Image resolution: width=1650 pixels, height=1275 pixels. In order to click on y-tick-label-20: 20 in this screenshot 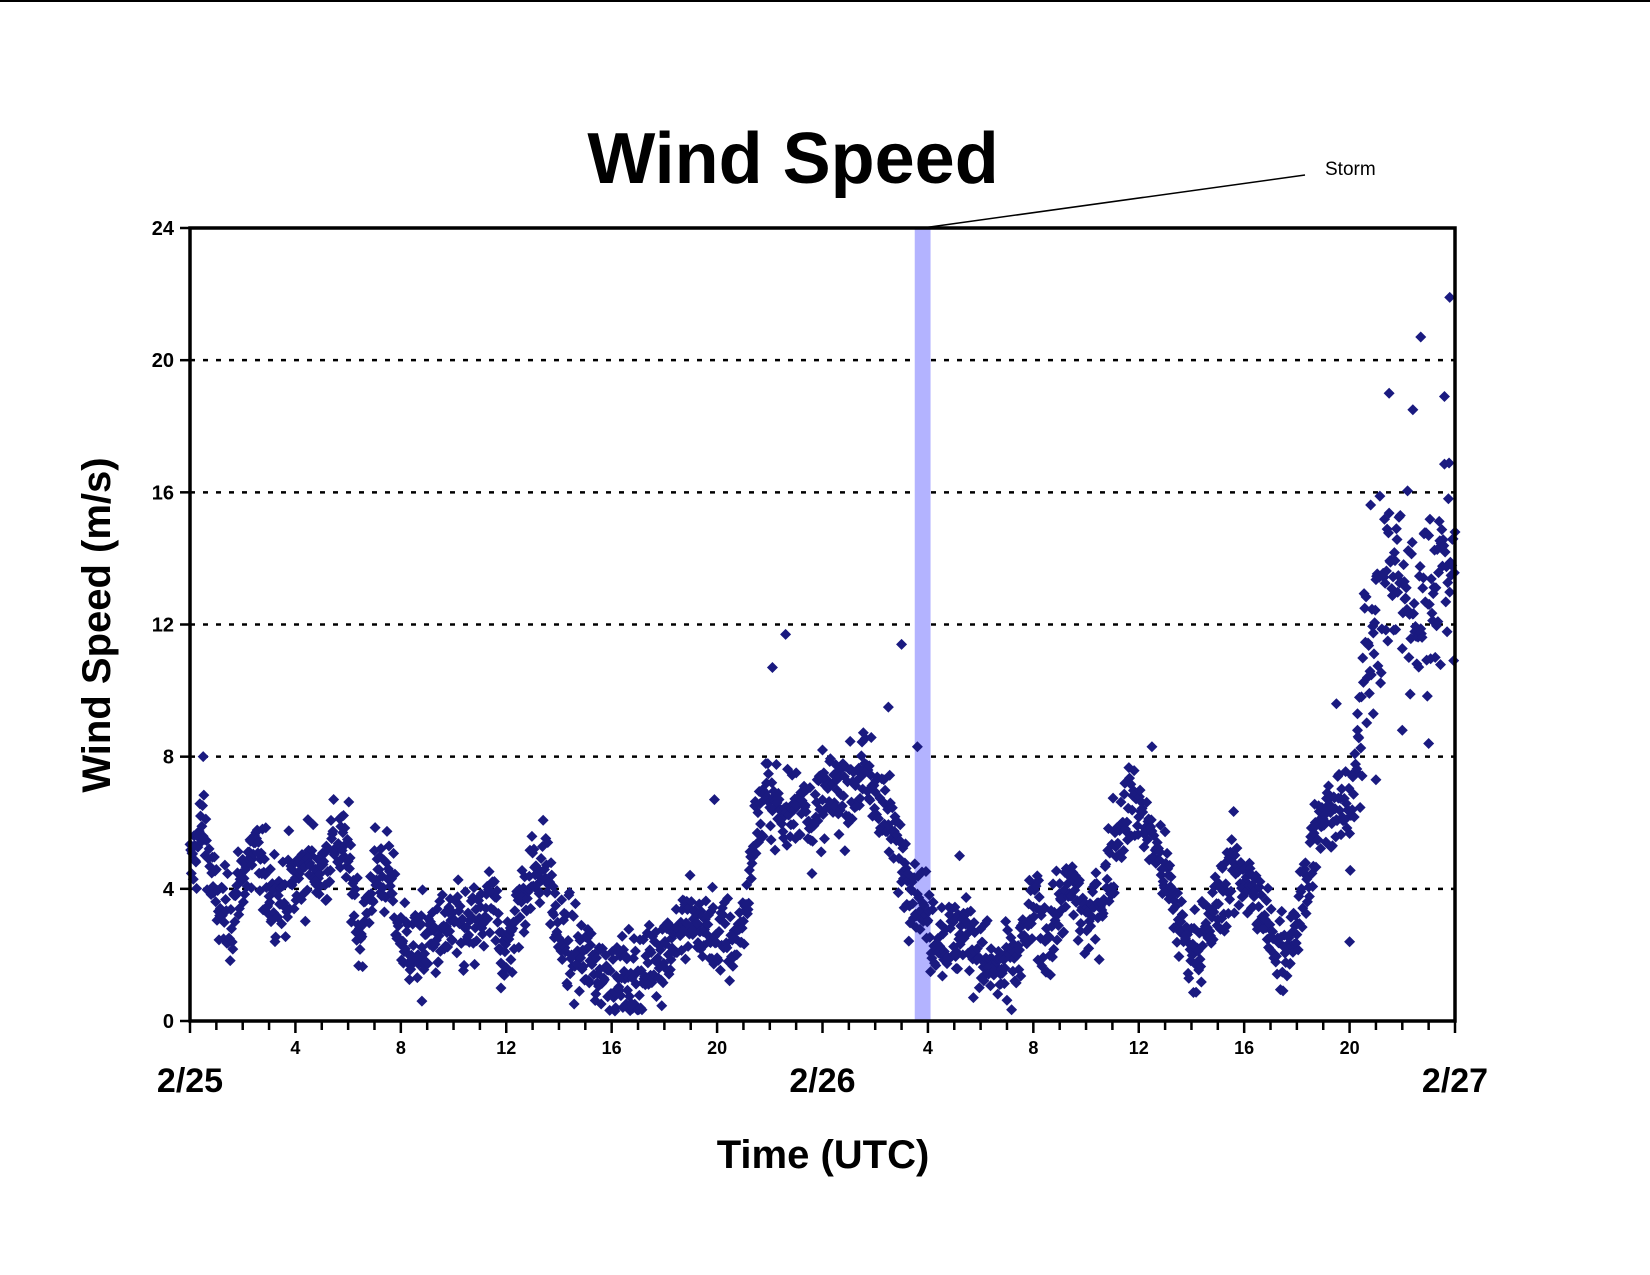, I will do `click(163, 361)`.